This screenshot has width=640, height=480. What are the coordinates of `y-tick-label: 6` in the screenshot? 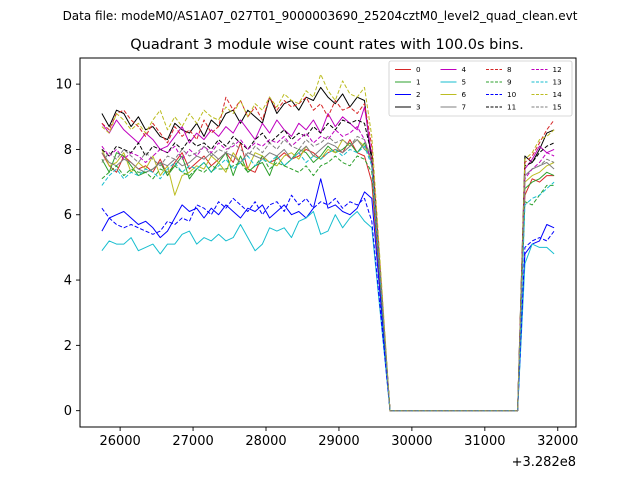 It's located at (68, 215).